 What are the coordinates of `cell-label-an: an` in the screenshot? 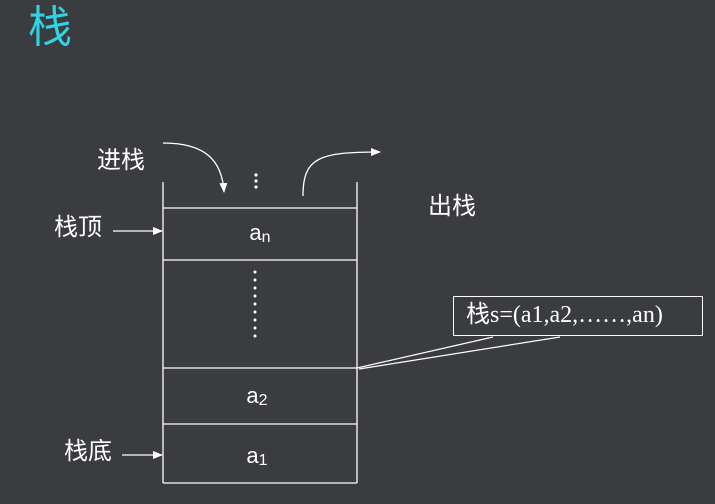 It's located at (260, 233).